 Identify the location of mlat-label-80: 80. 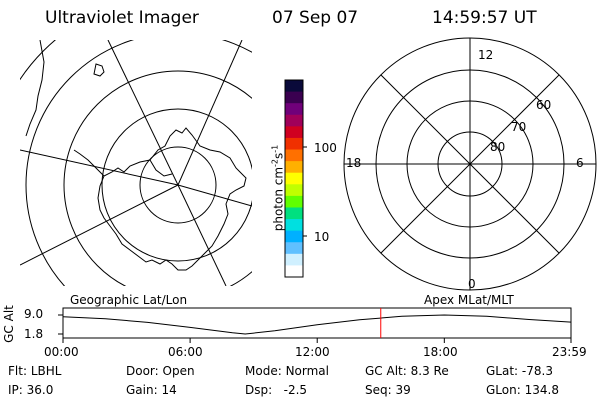
(498, 147).